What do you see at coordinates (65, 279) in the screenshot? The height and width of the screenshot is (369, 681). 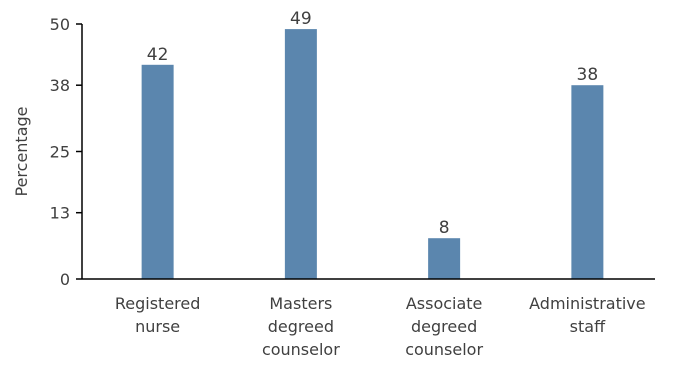 I see `y-tick-label: 0` at bounding box center [65, 279].